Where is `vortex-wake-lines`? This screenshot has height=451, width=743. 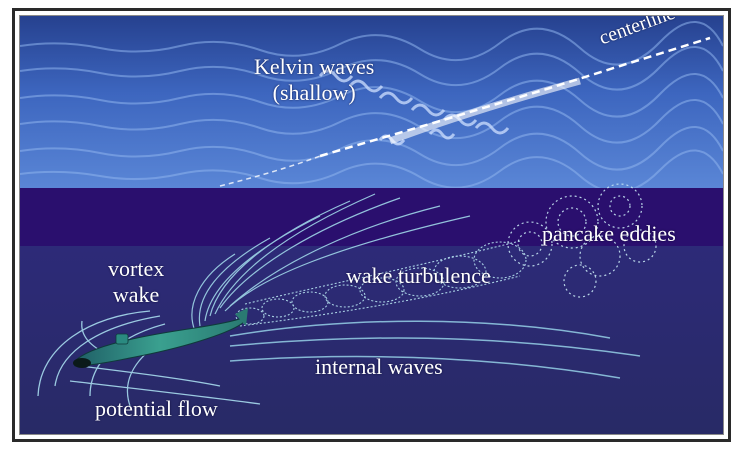 vortex-wake-lines is located at coordinates (331, 262).